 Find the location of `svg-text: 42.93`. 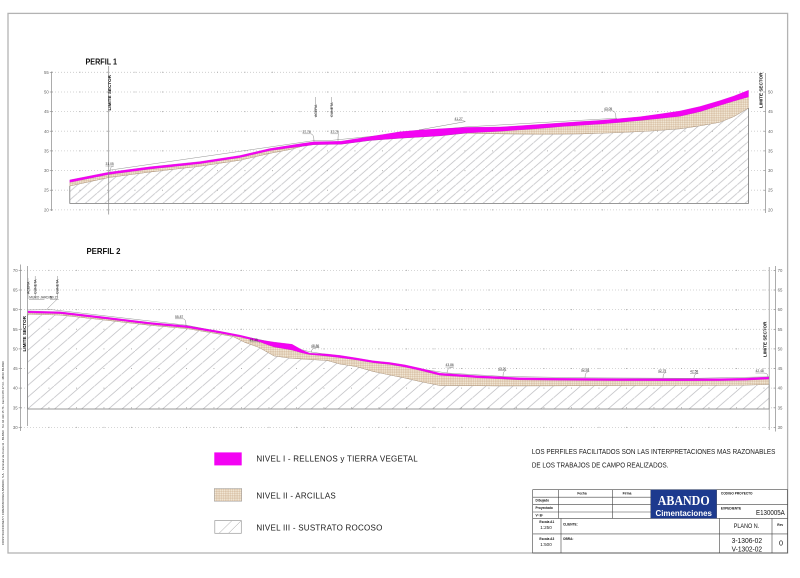

svg-text: 42.93 is located at coordinates (585, 370).